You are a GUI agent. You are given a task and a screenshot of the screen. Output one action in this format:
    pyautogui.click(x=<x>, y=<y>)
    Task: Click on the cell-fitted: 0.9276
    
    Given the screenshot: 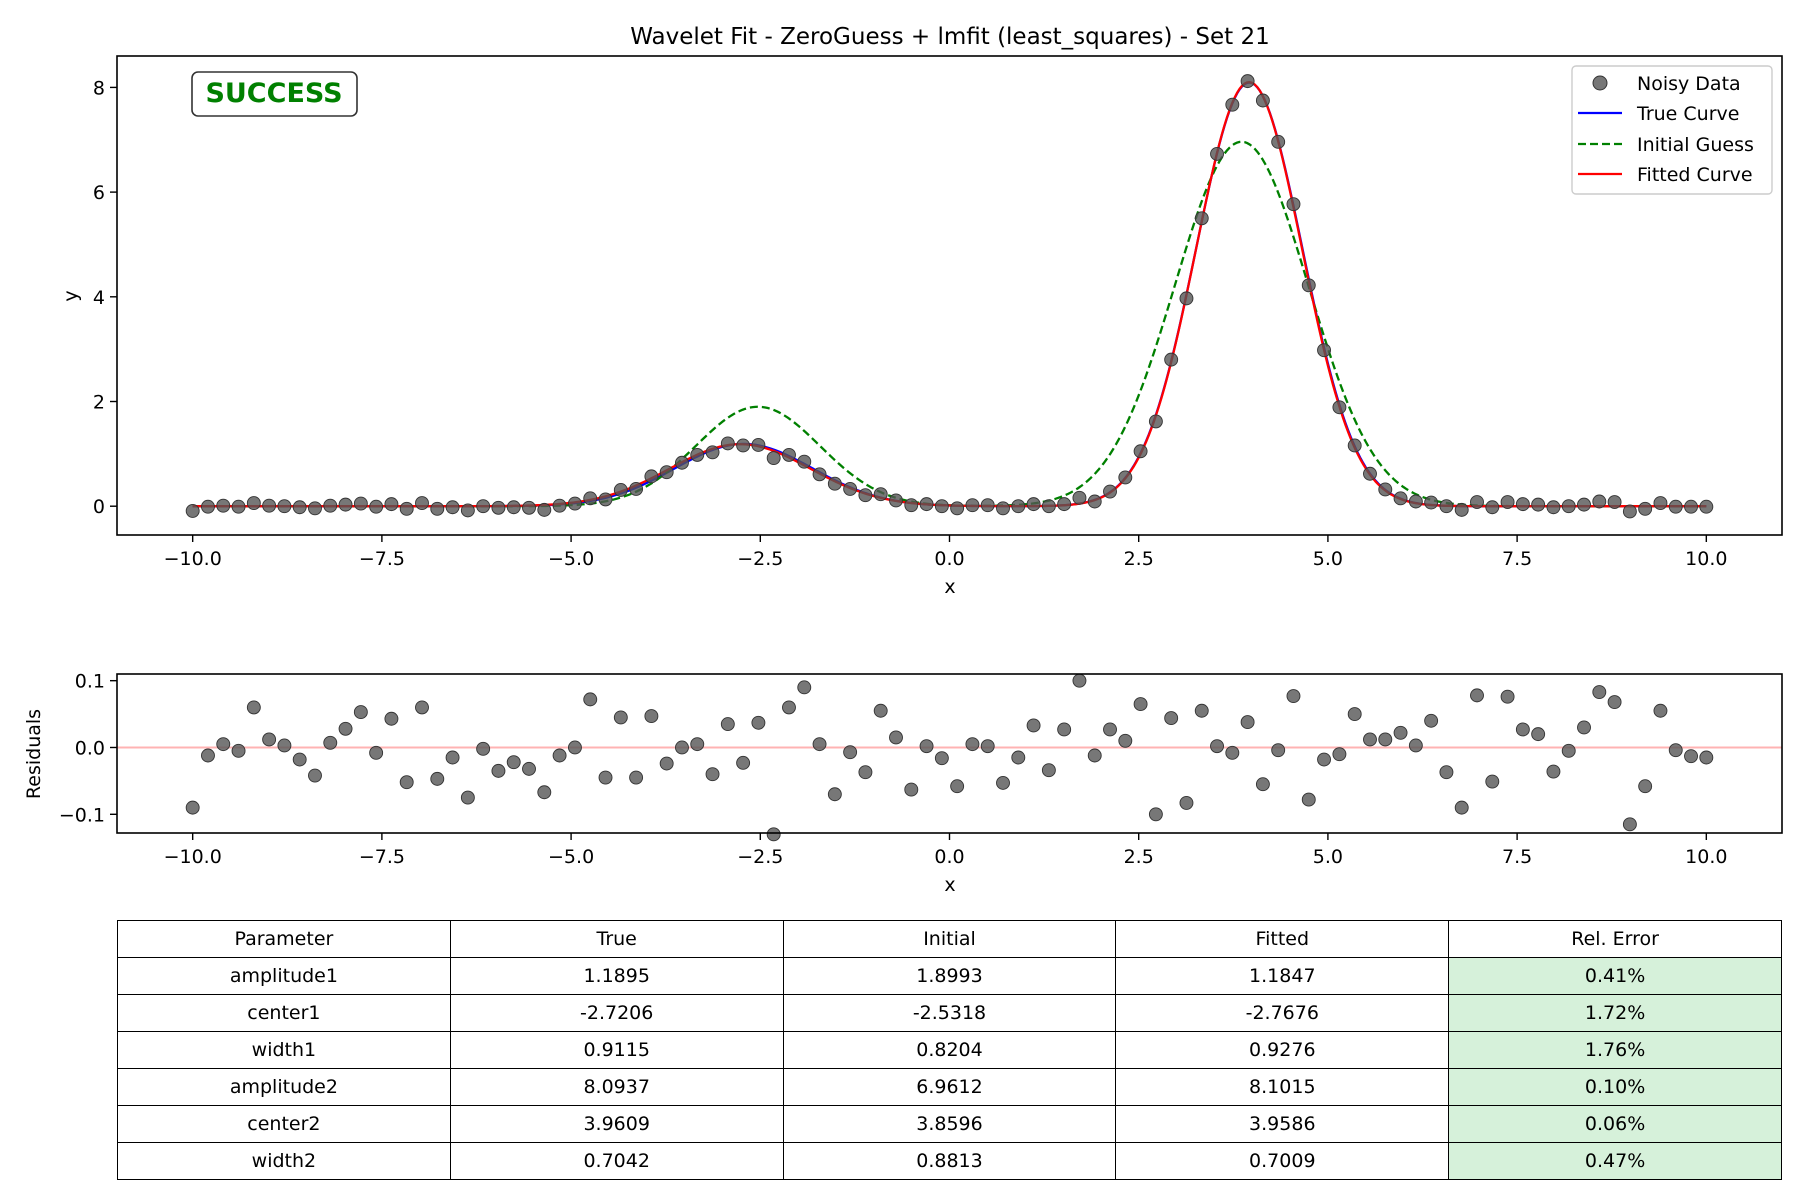 What is the action you would take?
    pyautogui.click(x=1282, y=1050)
    